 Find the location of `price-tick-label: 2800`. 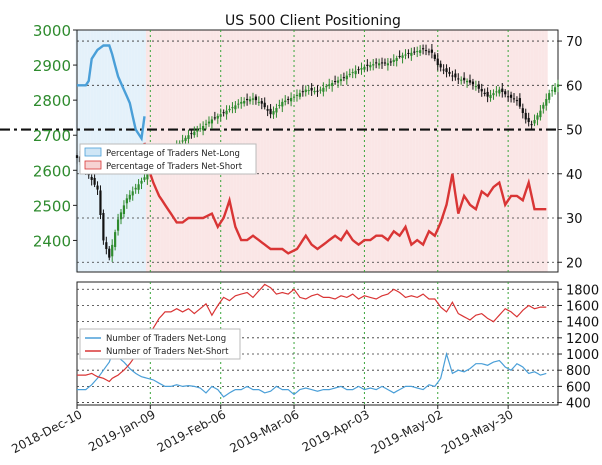

price-tick-label: 2800 is located at coordinates (52, 101).